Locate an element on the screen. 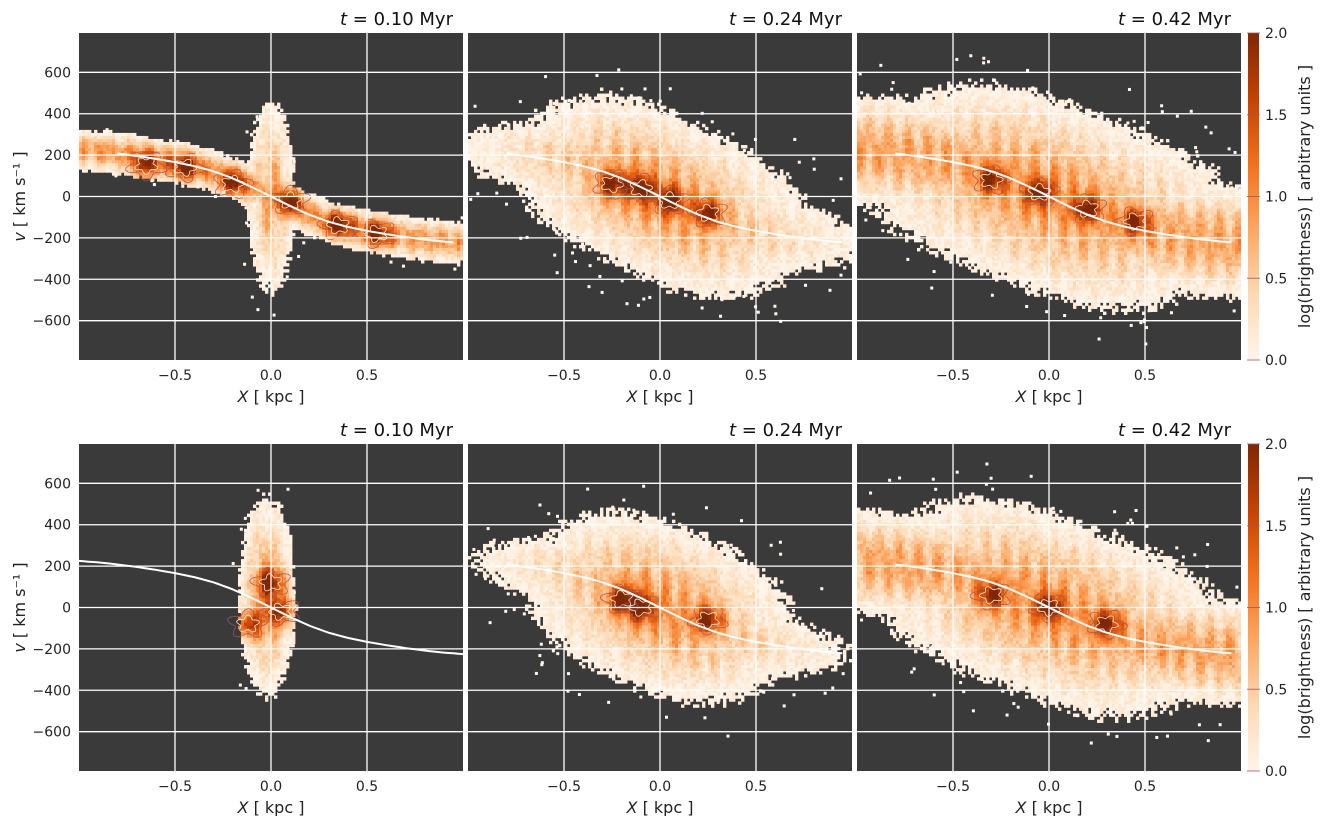  panel-r2-c2: −0.5 0.0 0.5 X [ kpc ] t = 0.24 Myr is located at coordinates (660, 618).